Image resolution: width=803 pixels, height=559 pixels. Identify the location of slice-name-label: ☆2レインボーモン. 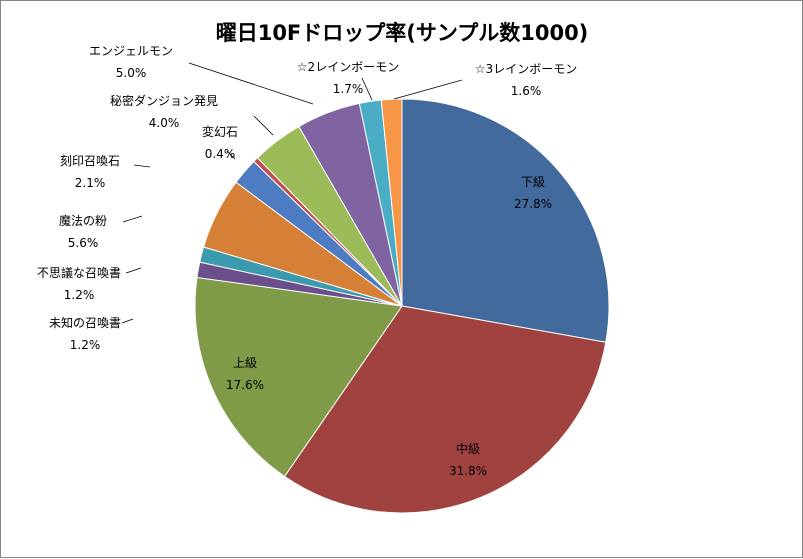
(348, 67).